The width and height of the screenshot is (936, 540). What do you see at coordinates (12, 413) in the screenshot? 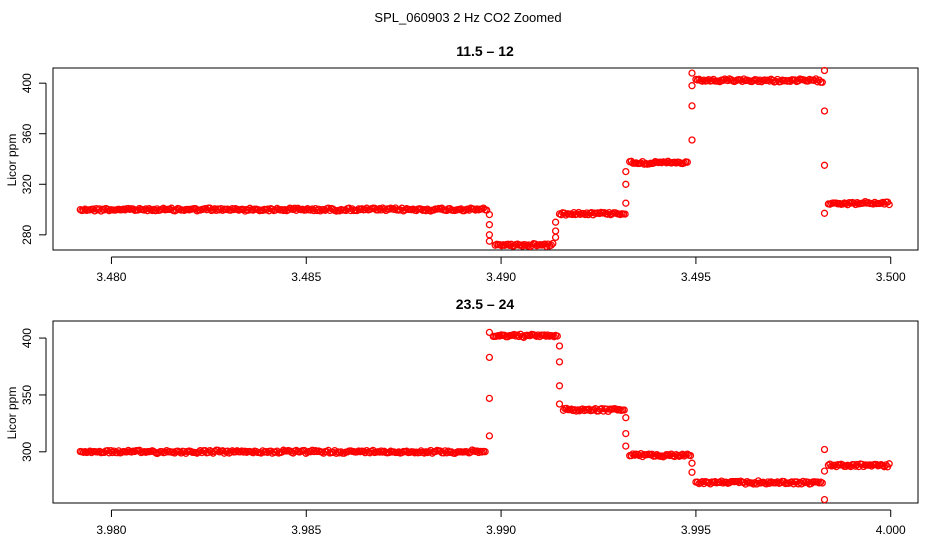
I see `y-axis-label-bottom: Licor ppm` at bounding box center [12, 413].